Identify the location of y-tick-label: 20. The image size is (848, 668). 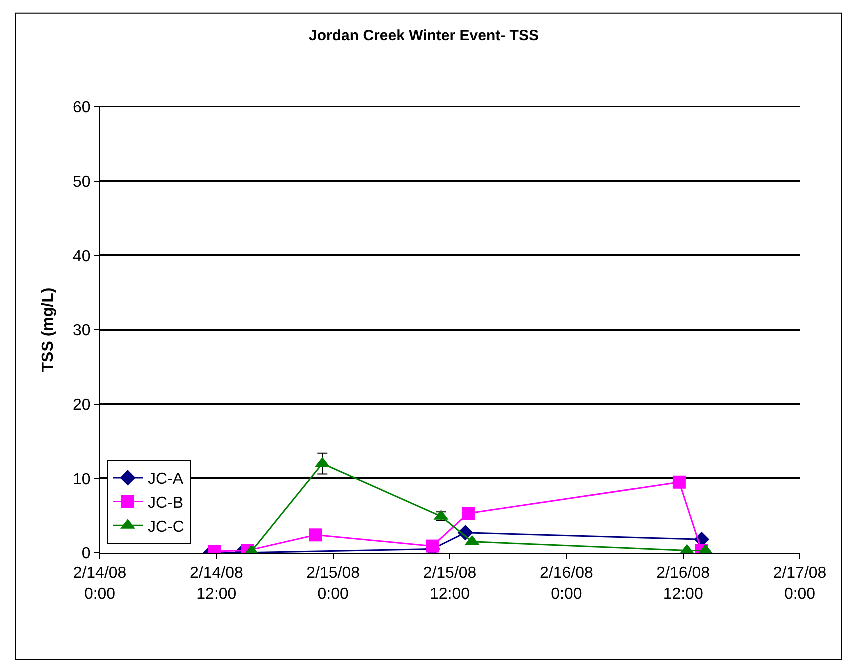
(82, 405).